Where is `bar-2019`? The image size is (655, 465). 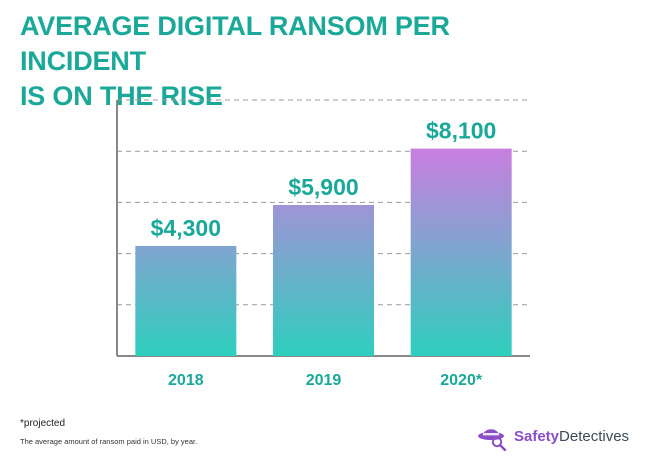 bar-2019 is located at coordinates (323, 280).